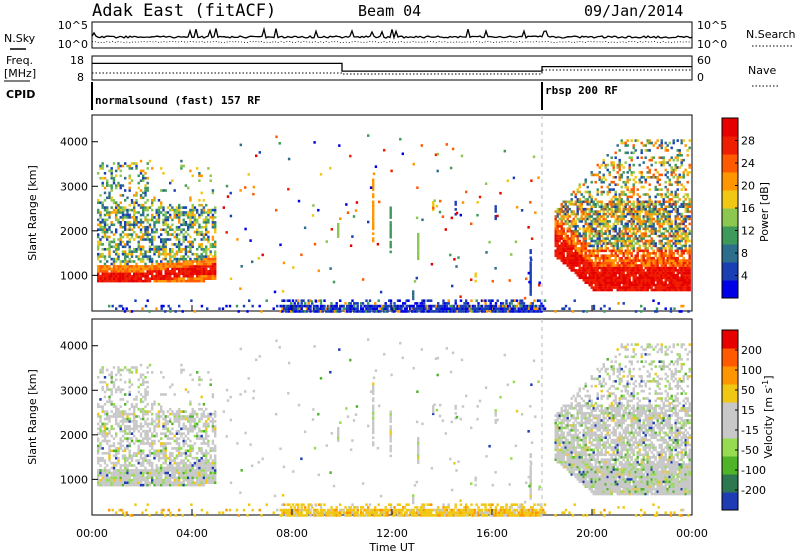 Image resolution: width=800 pixels, height=554 pixels. Describe the element at coordinates (392, 42) in the screenshot. I see `nsearch-line` at that location.